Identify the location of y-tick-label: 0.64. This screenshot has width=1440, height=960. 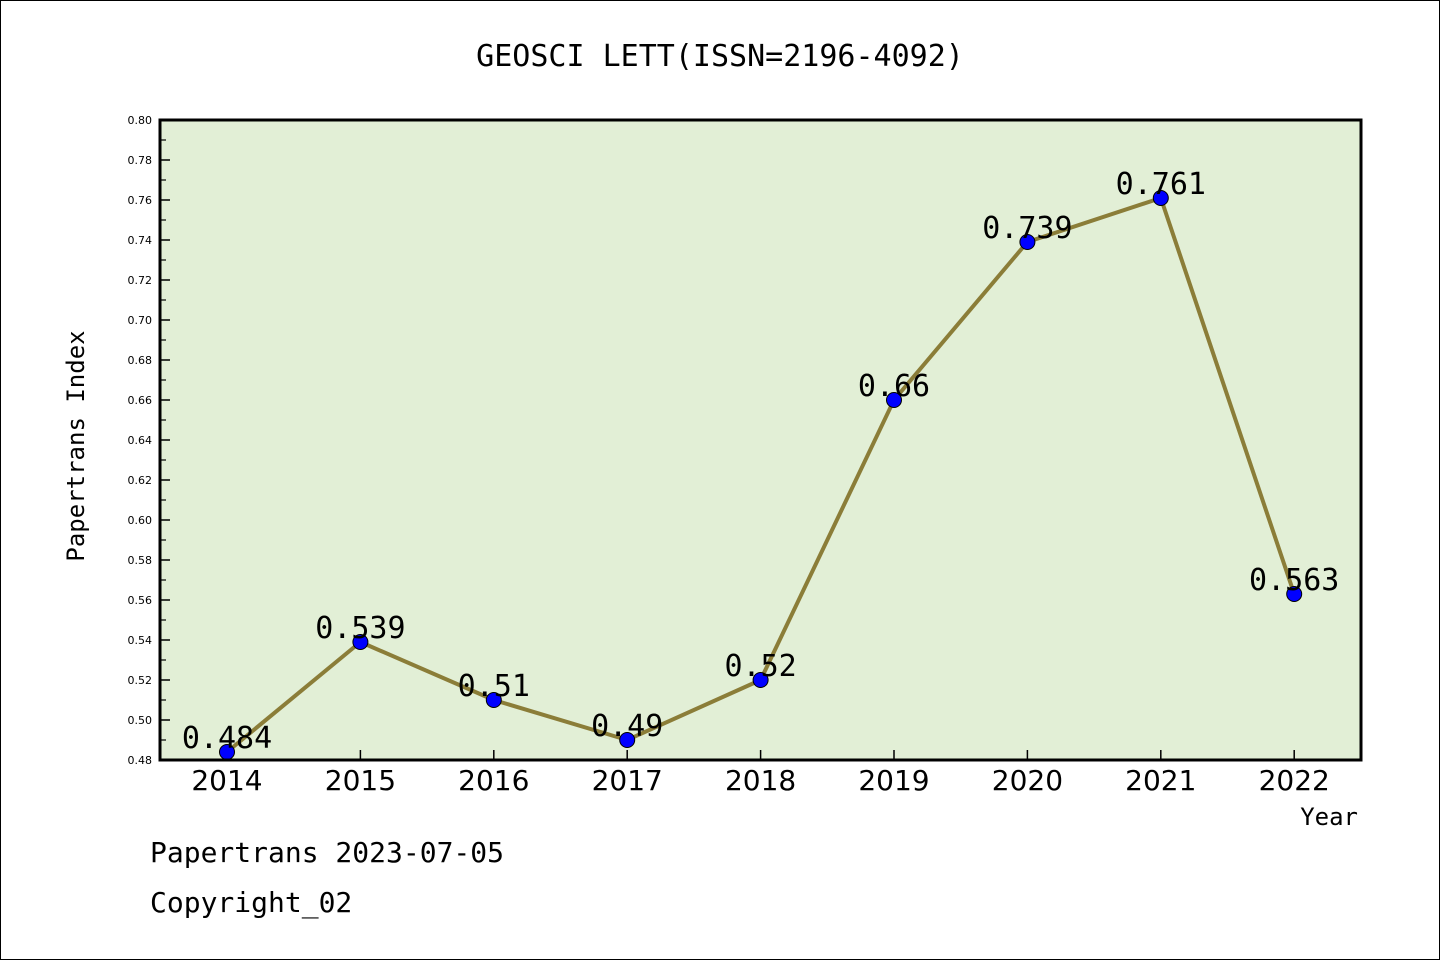
(140, 440).